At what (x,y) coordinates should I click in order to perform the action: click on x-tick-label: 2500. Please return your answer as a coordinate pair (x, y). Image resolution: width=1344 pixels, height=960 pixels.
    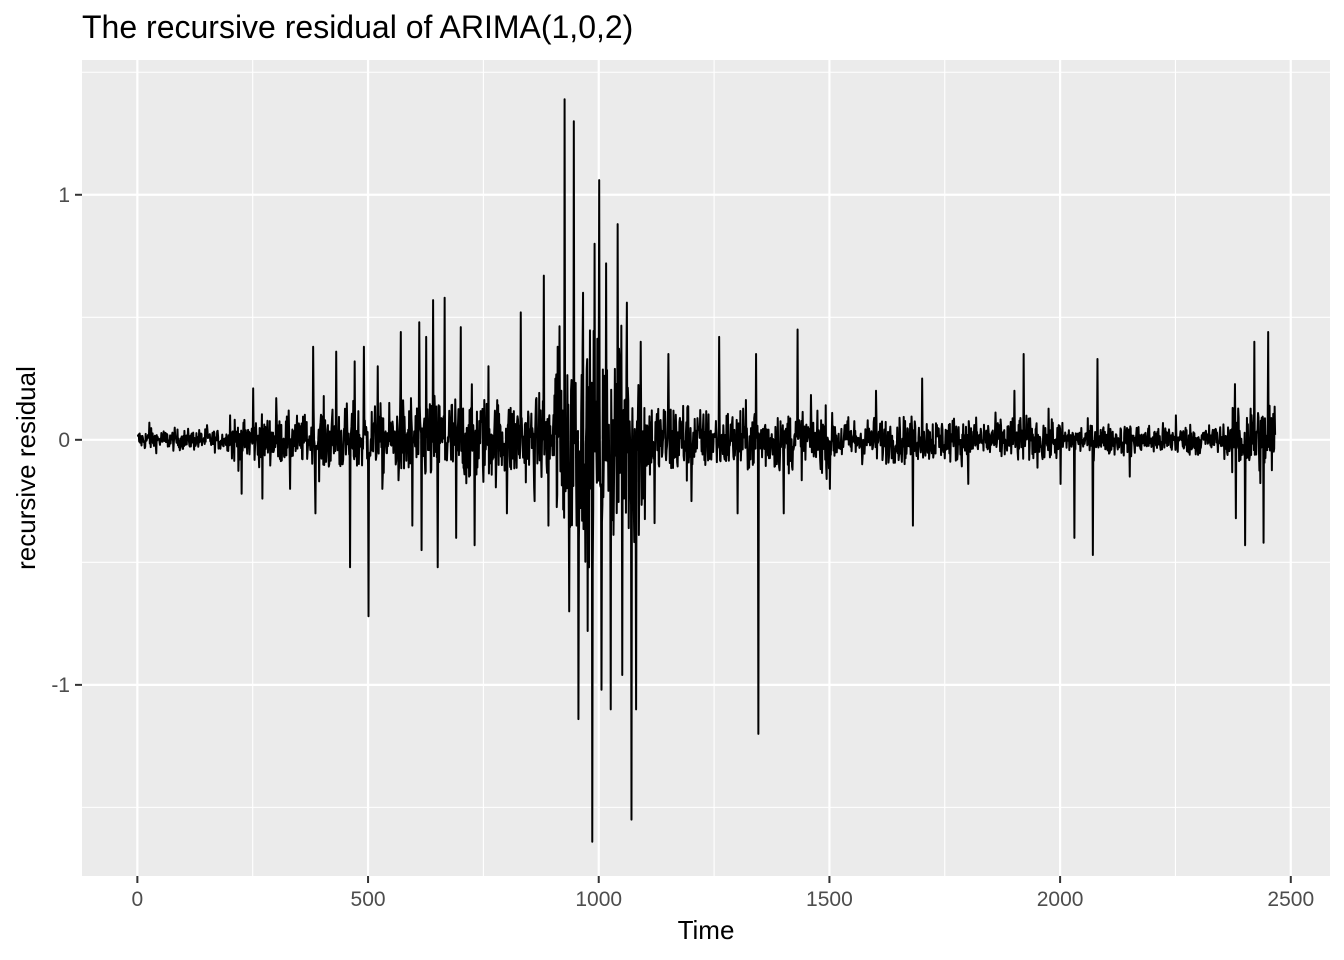
    Looking at the image, I should click on (1290, 899).